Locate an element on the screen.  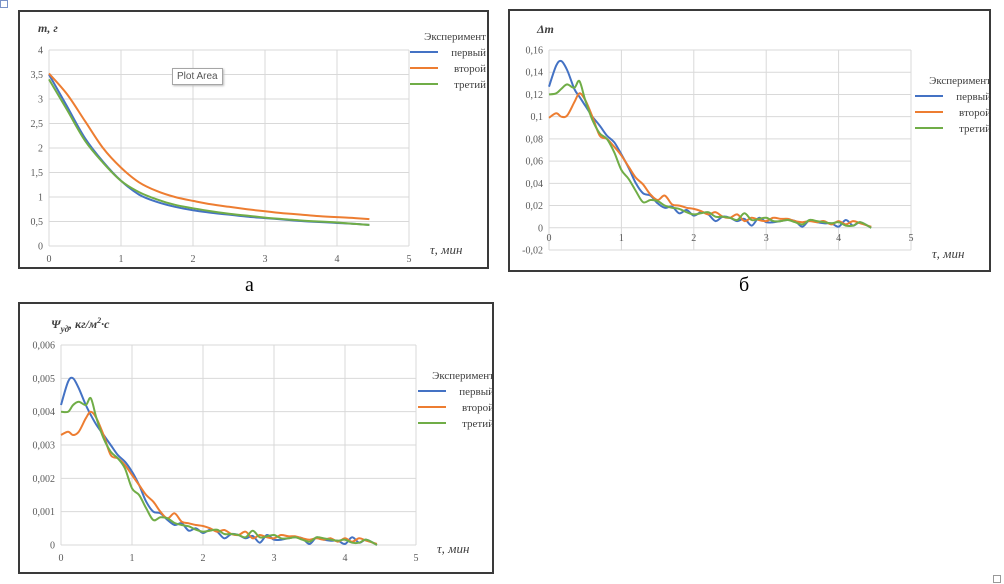
resize-handle-icon is located at coordinates (997, 579).